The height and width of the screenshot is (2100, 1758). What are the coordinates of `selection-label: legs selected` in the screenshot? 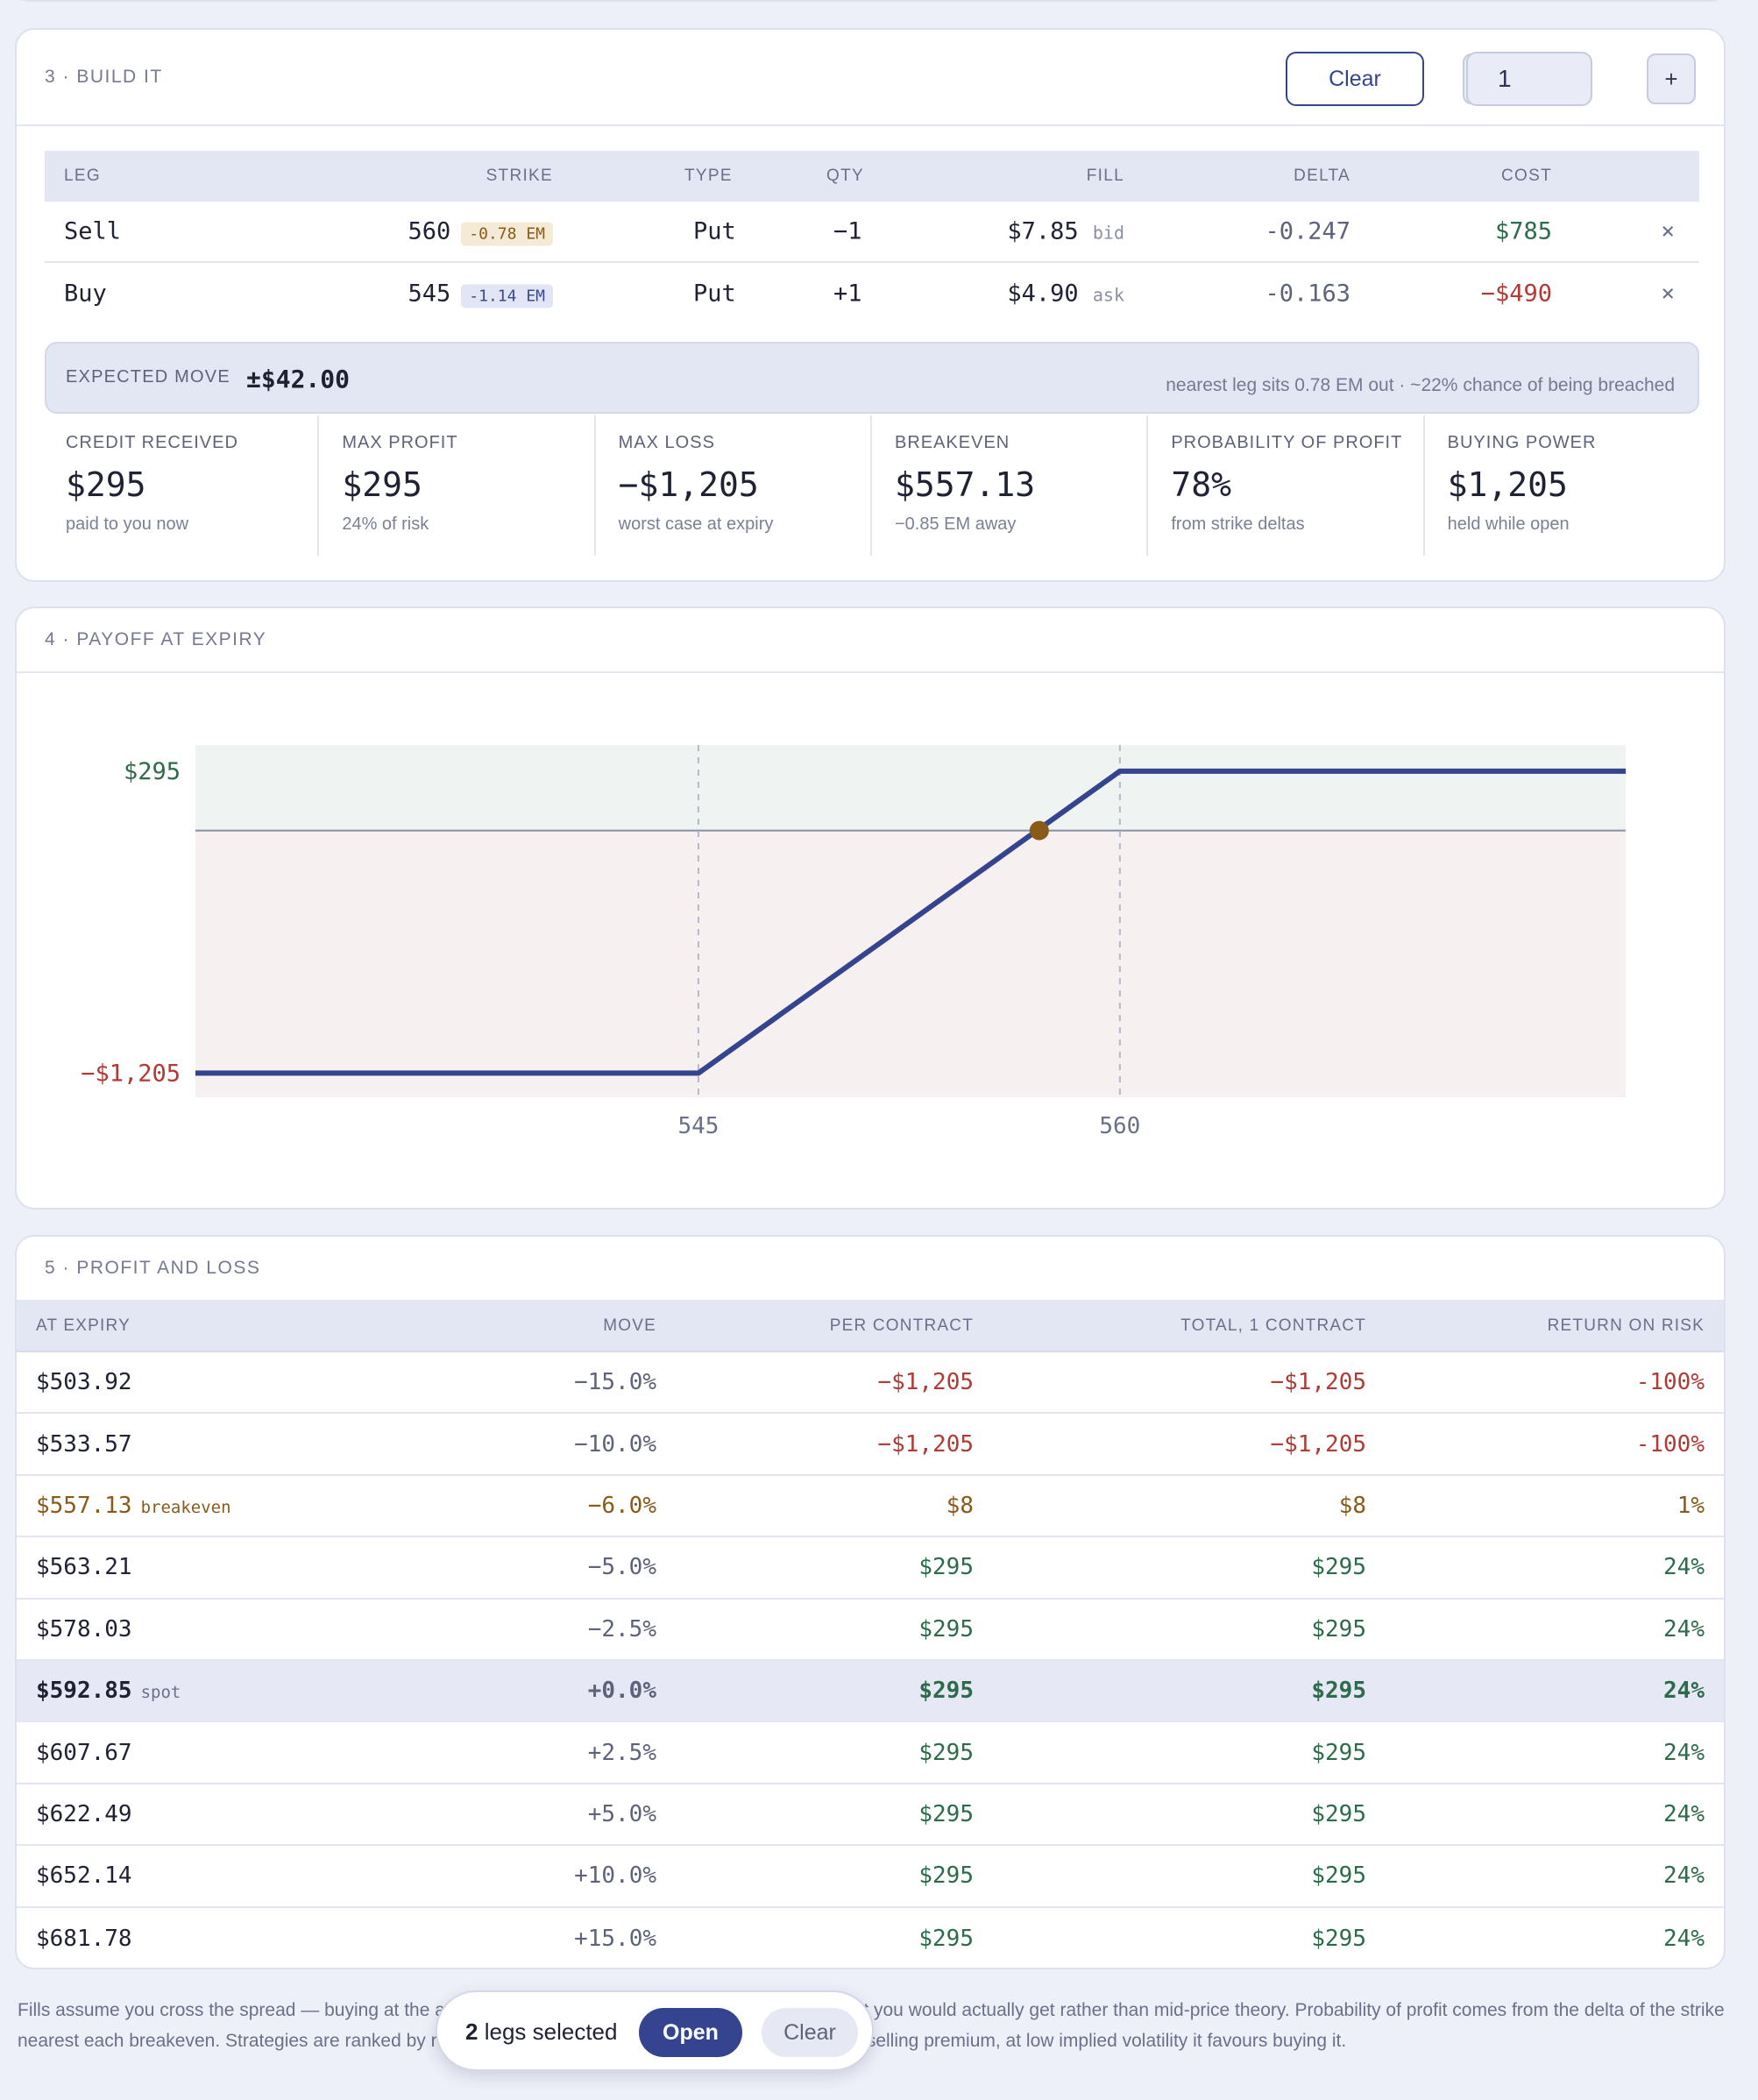 It's located at (551, 2032).